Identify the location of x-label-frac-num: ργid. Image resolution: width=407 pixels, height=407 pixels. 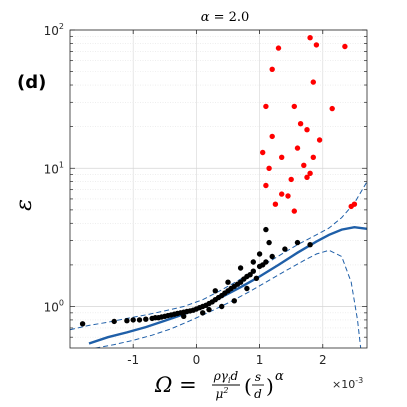
(226, 377).